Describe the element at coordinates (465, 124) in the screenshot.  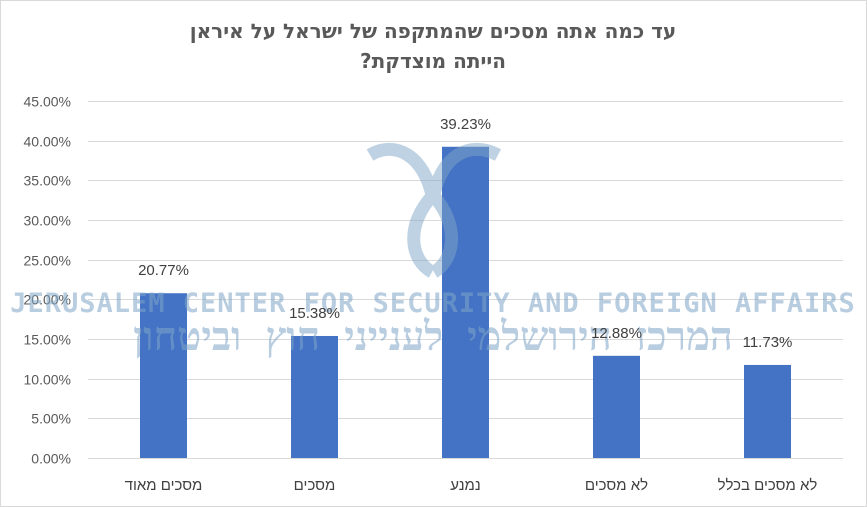
I see `data-label: 39.23%` at that location.